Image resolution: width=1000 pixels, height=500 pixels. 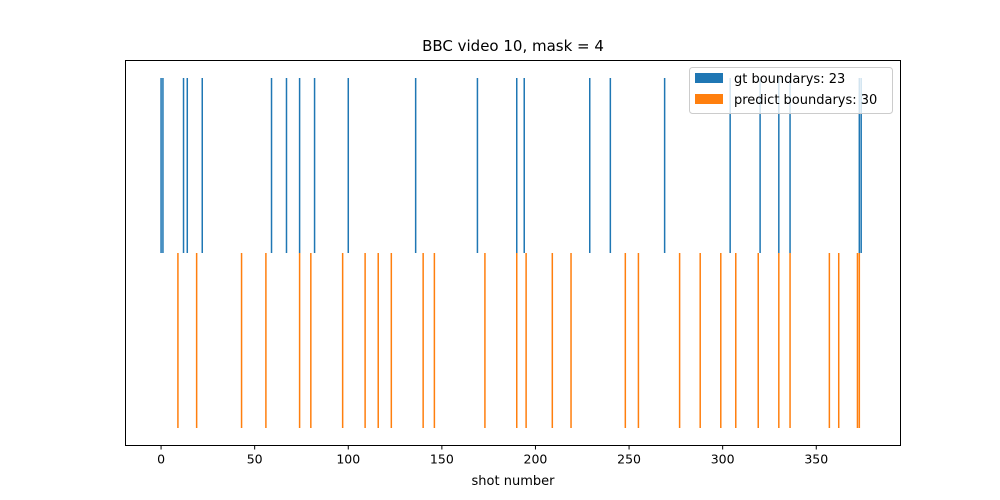 What do you see at coordinates (513, 46) in the screenshot?
I see `chart-title: BBC video 10, mask = 4` at bounding box center [513, 46].